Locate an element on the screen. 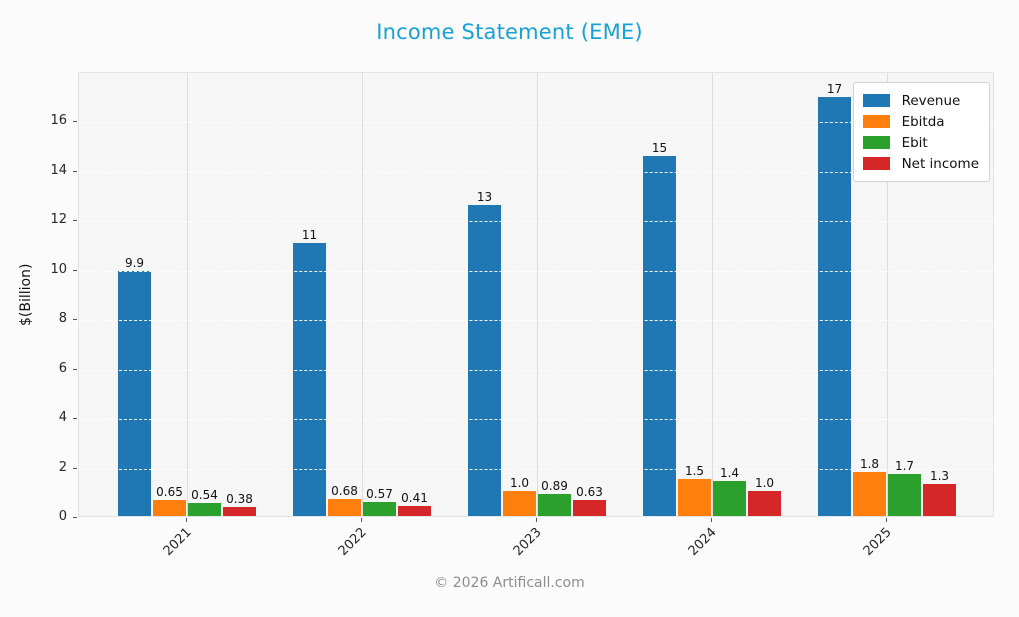 This screenshot has height=617, width=1019. legend-label-net-income: Net income is located at coordinates (940, 163).